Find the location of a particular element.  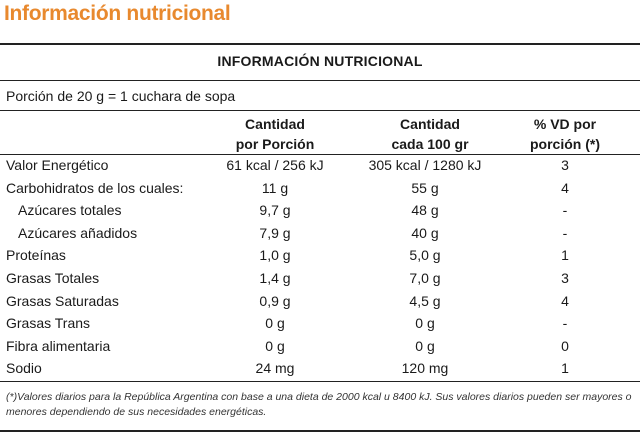

header-per-100g: Cantidad cada 100 gr is located at coordinates (430, 134).